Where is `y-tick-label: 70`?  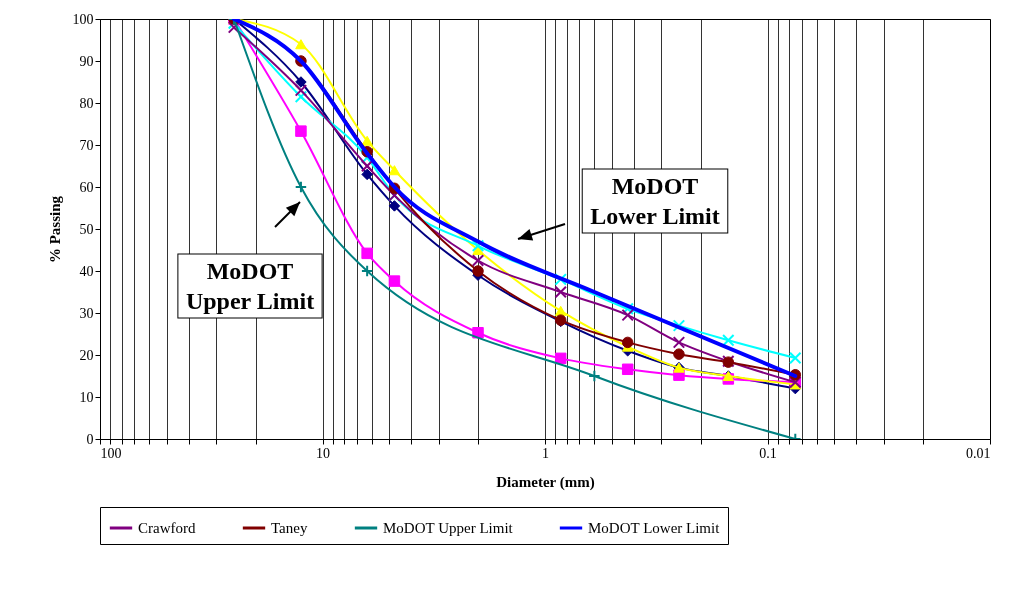 y-tick-label: 70 is located at coordinates (86, 145).